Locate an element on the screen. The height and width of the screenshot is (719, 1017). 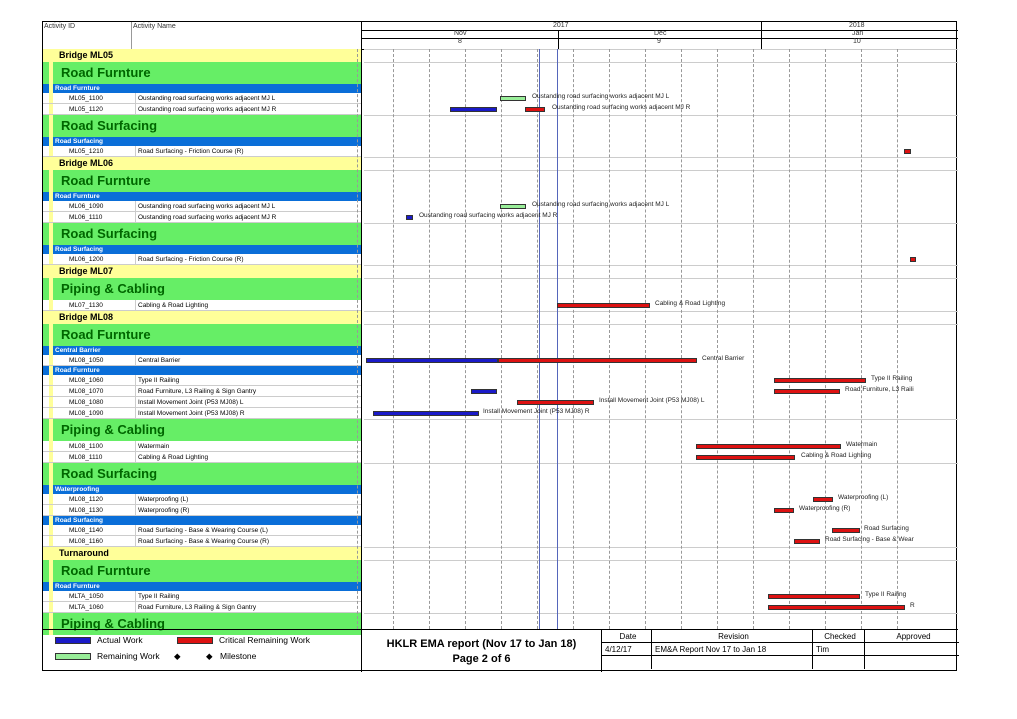
category-header: Road Surfacing is located at coordinates (202, 126).